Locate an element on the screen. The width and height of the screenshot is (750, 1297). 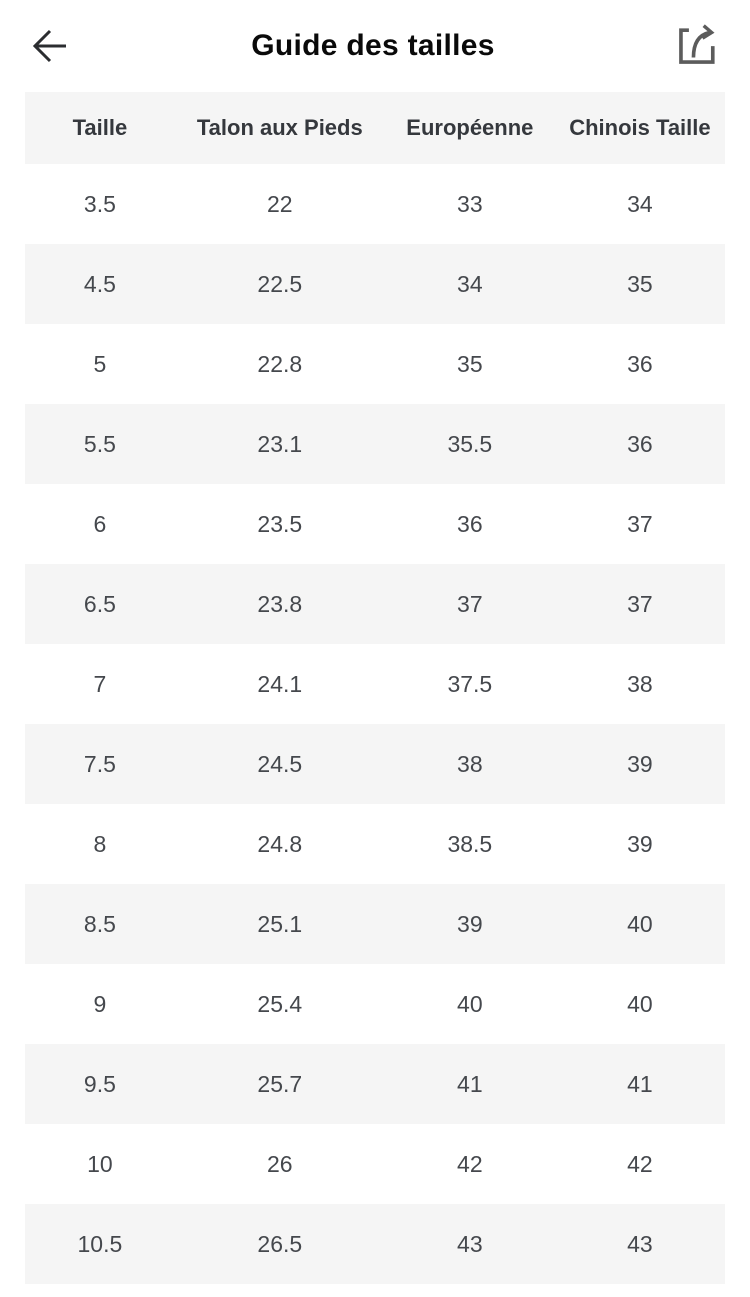
table-cell-taille: 6 is located at coordinates (100, 523).